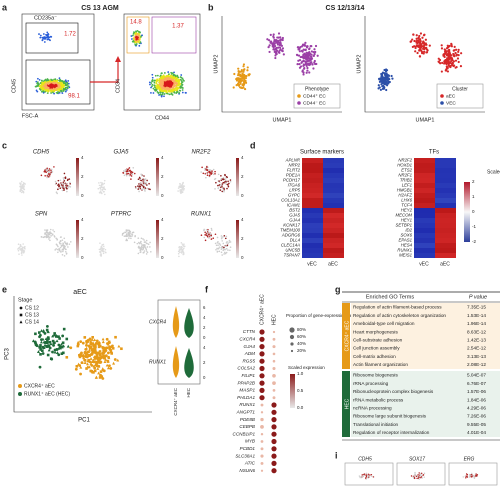  Describe the element at coordinates (157, 362) in the screenshot. I see `gene-label: RUNX1` at that location.